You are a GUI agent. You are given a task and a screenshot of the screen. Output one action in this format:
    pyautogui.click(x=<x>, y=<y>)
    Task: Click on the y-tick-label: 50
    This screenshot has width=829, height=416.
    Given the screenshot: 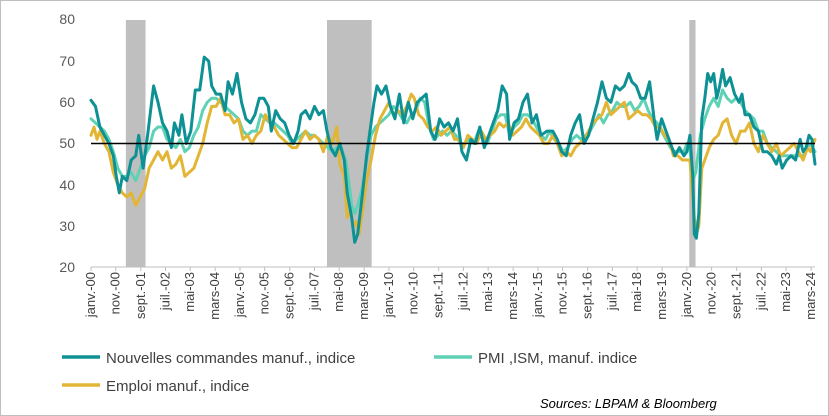 What is the action you would take?
    pyautogui.click(x=67, y=143)
    